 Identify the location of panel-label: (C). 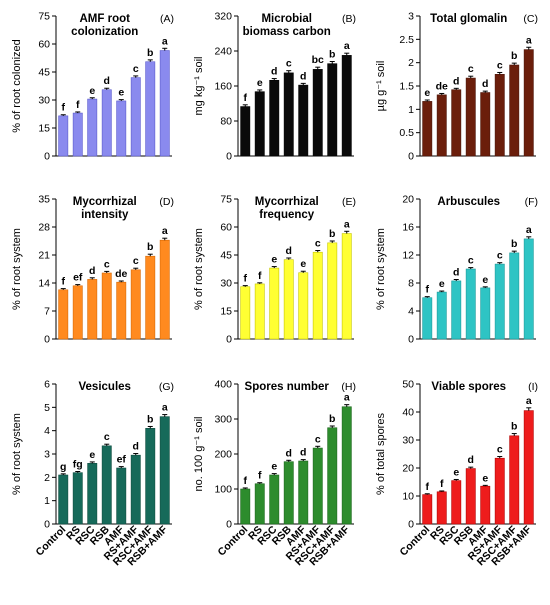
(530, 19).